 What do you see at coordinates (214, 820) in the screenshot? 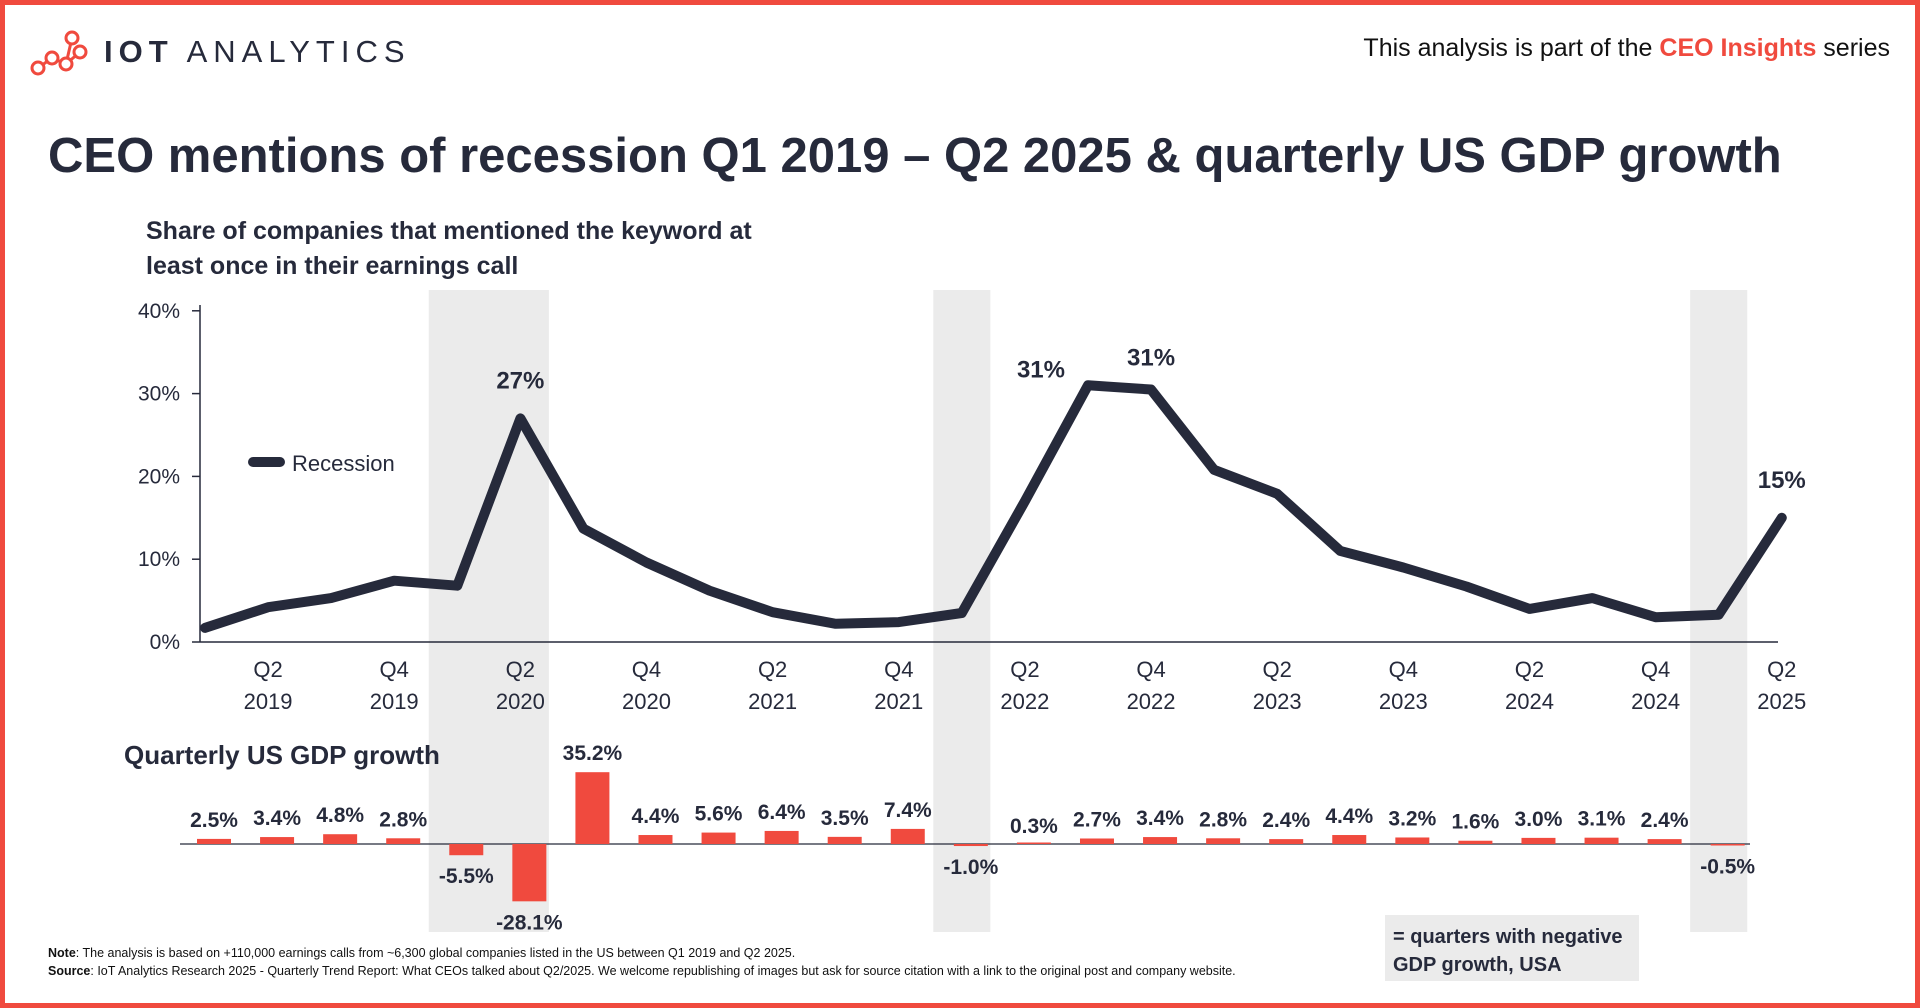
I see `gdp-bar-label: 2.5%` at bounding box center [214, 820].